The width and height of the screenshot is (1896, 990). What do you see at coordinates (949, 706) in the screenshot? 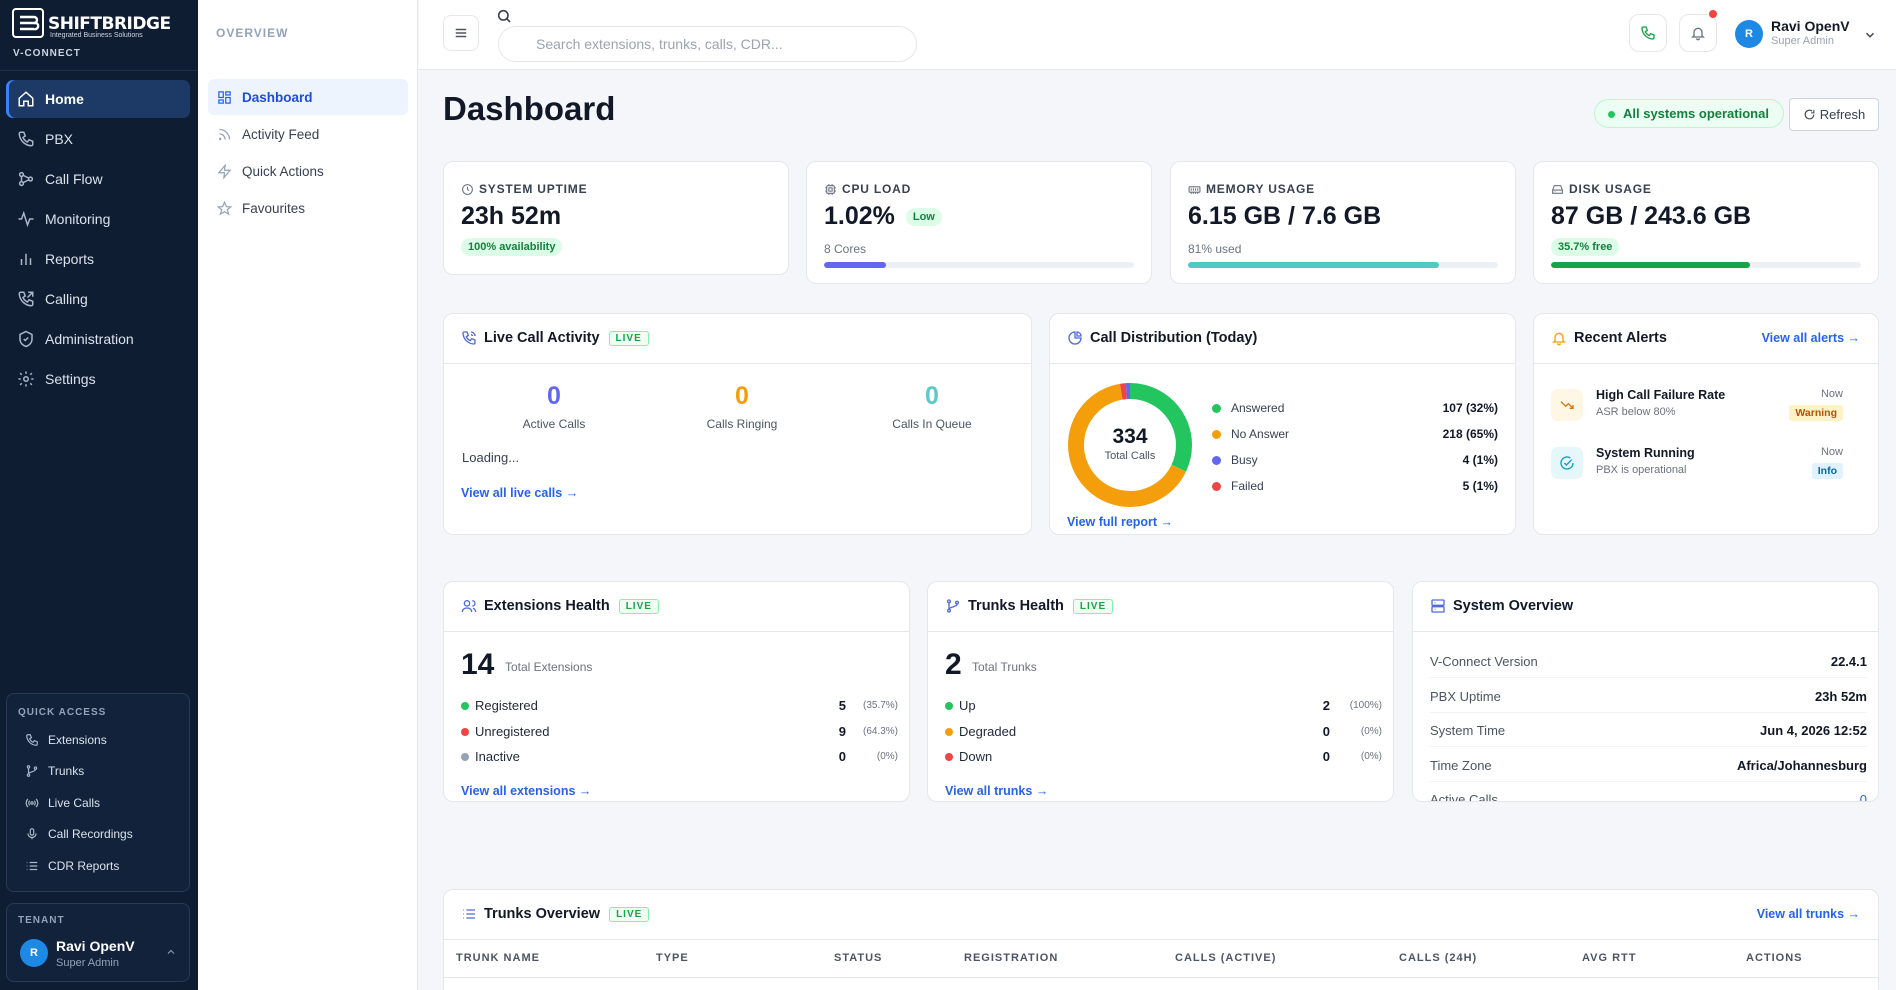
I see `health-dot` at bounding box center [949, 706].